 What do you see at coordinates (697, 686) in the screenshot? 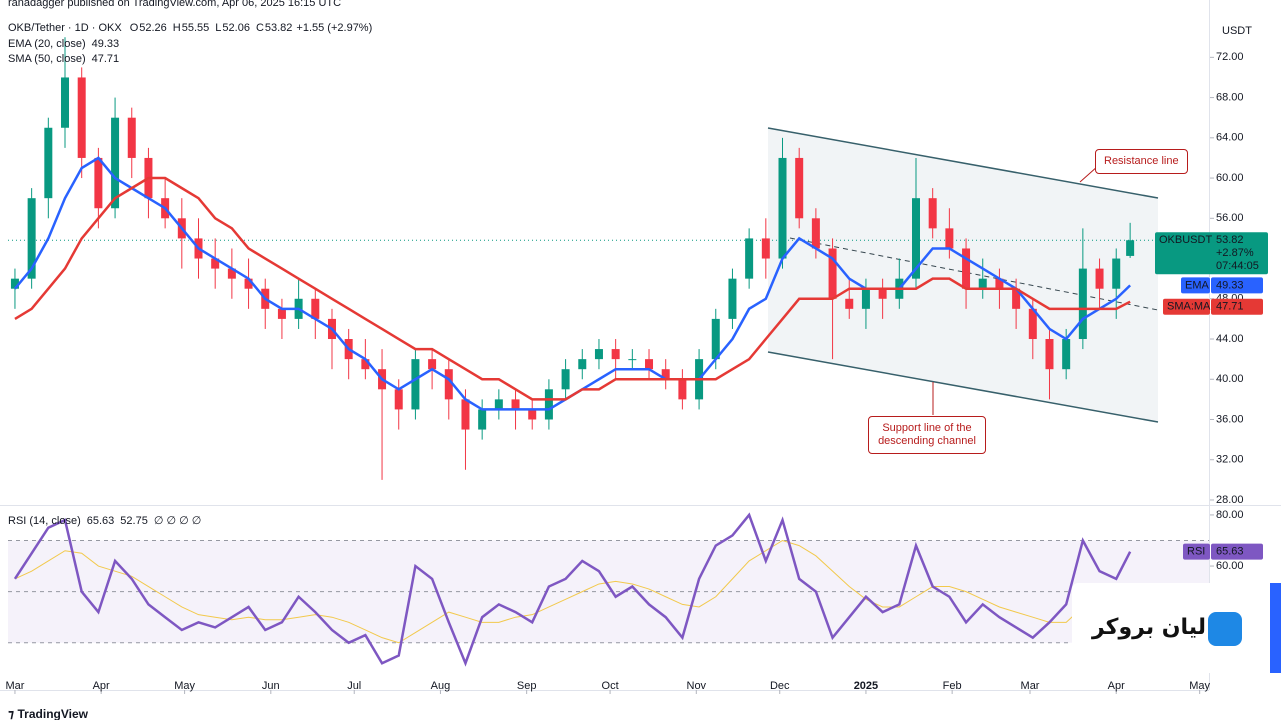
I see `x-tick-label: Nov` at bounding box center [697, 686].